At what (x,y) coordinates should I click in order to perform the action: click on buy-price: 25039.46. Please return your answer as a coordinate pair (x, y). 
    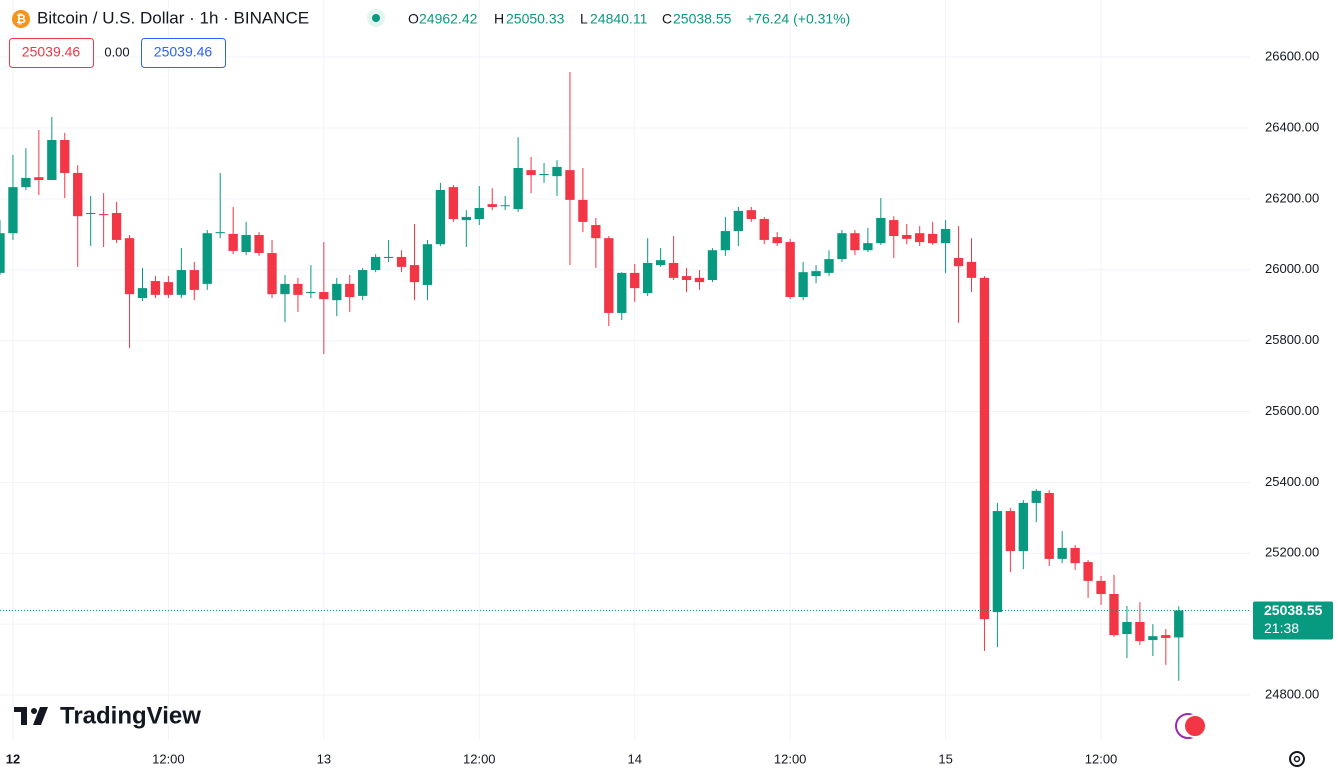
    Looking at the image, I should click on (183, 52).